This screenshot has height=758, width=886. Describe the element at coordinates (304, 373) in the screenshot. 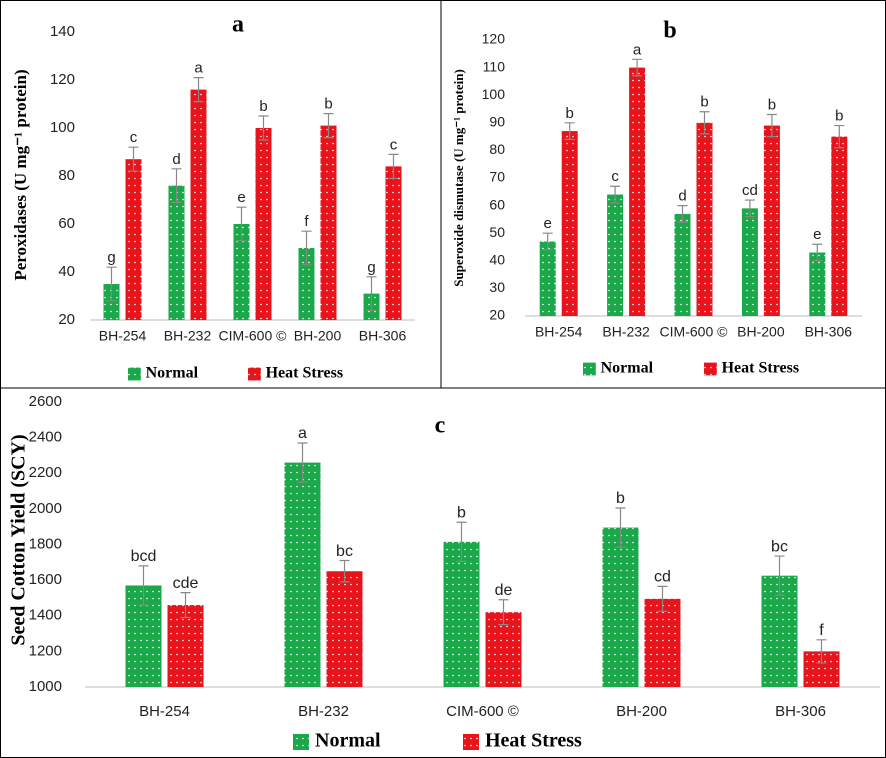

I see `legend-label: Heat Stress` at that location.